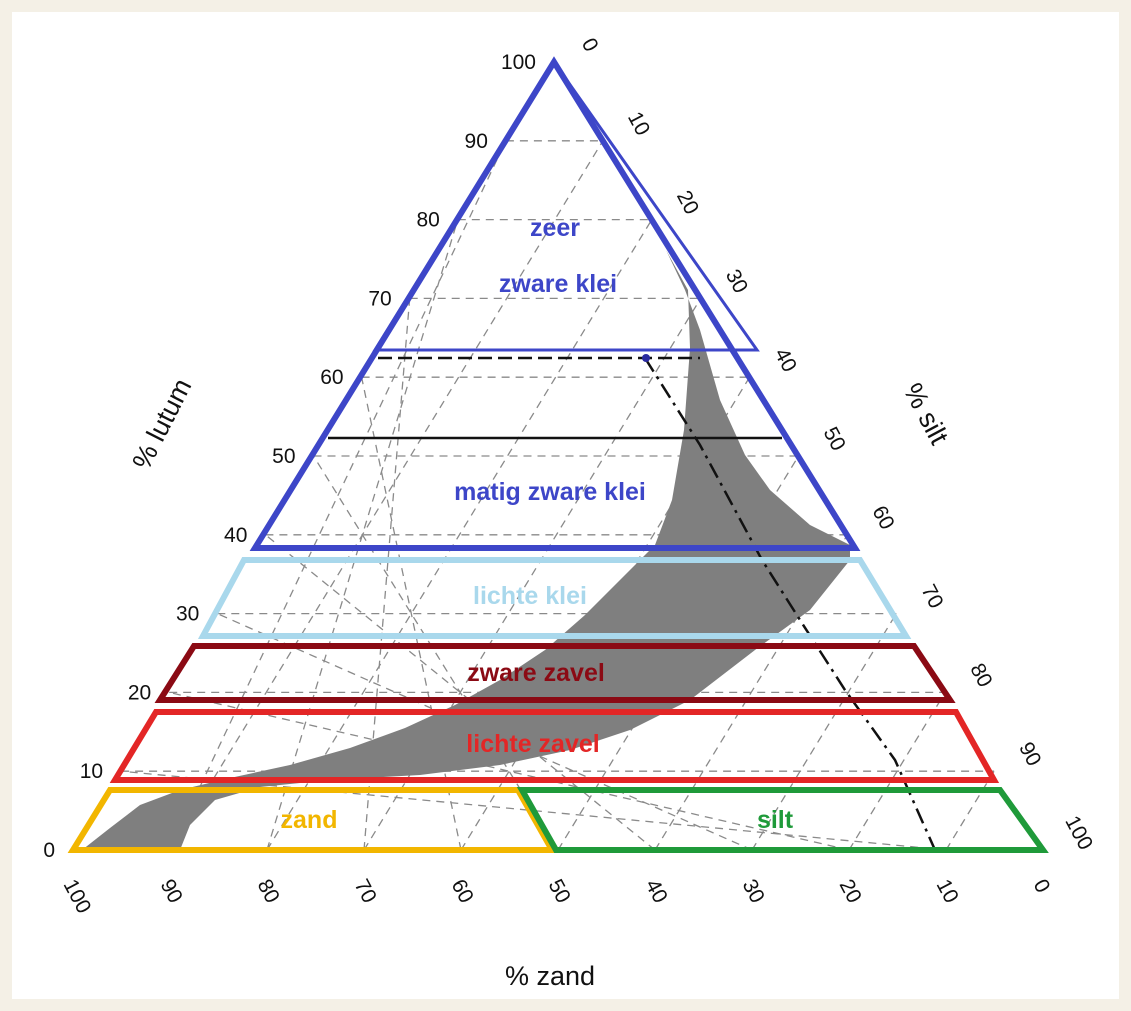 The width and height of the screenshot is (1131, 1011). I want to click on lutum-tick-label: 80, so click(427, 220).